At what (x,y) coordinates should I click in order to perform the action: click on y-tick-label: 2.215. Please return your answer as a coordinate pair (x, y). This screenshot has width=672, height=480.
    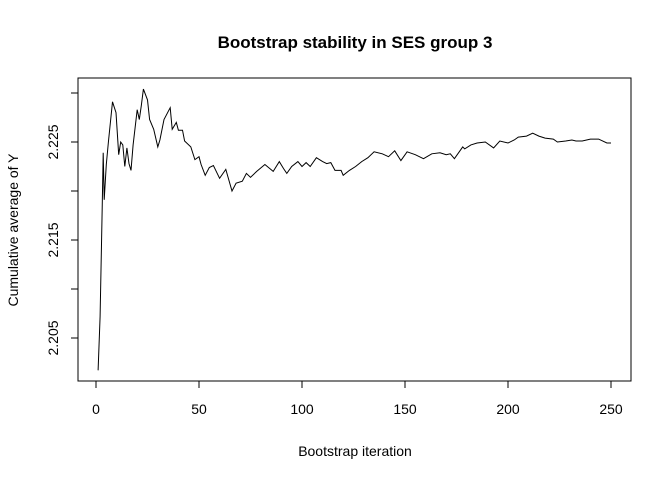
    Looking at the image, I should click on (53, 239).